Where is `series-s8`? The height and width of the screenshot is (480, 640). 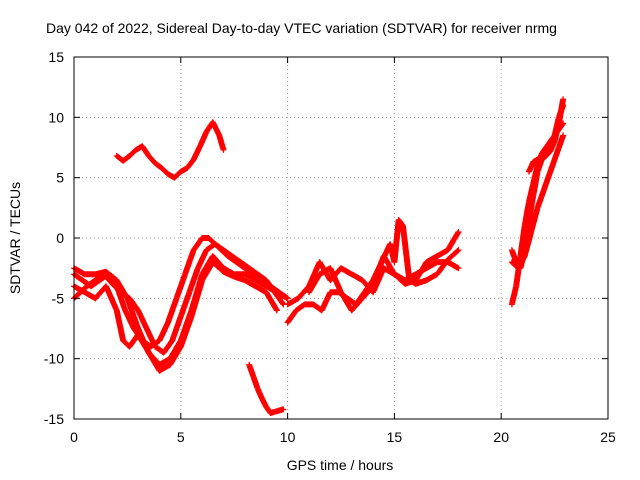
series-s8 is located at coordinates (373, 271).